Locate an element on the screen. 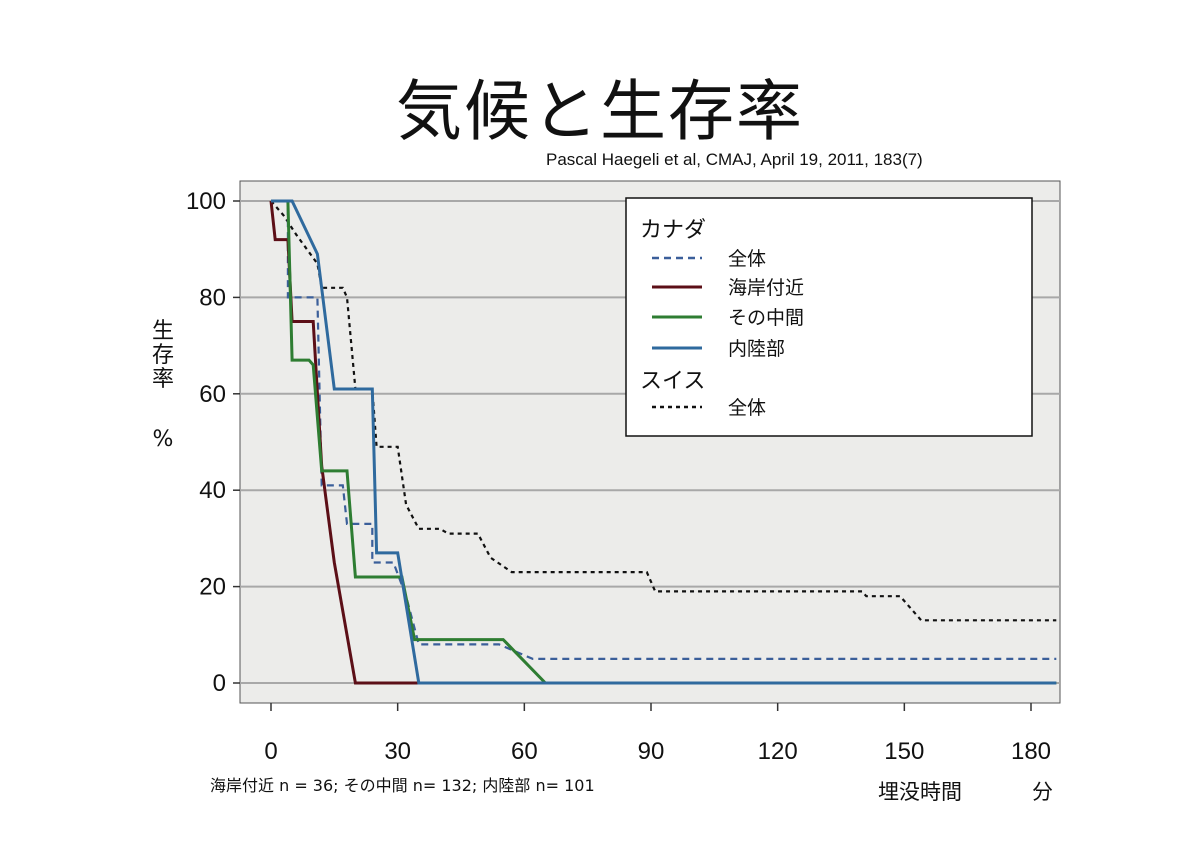  y-tick-label: 0 is located at coordinates (219, 683).